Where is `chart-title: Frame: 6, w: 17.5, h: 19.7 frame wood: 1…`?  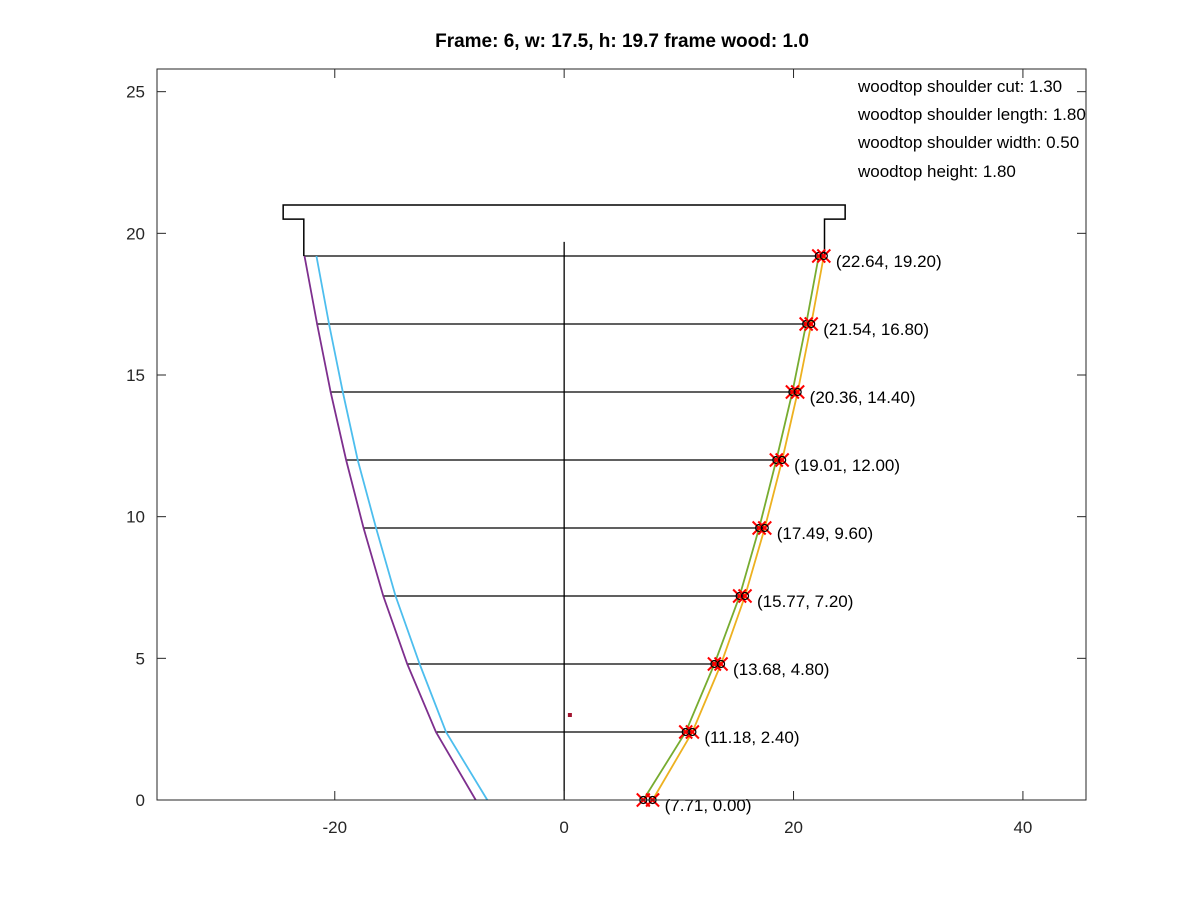 chart-title: Frame: 6, w: 17.5, h: 19.7 frame wood: 1… is located at coordinates (622, 41).